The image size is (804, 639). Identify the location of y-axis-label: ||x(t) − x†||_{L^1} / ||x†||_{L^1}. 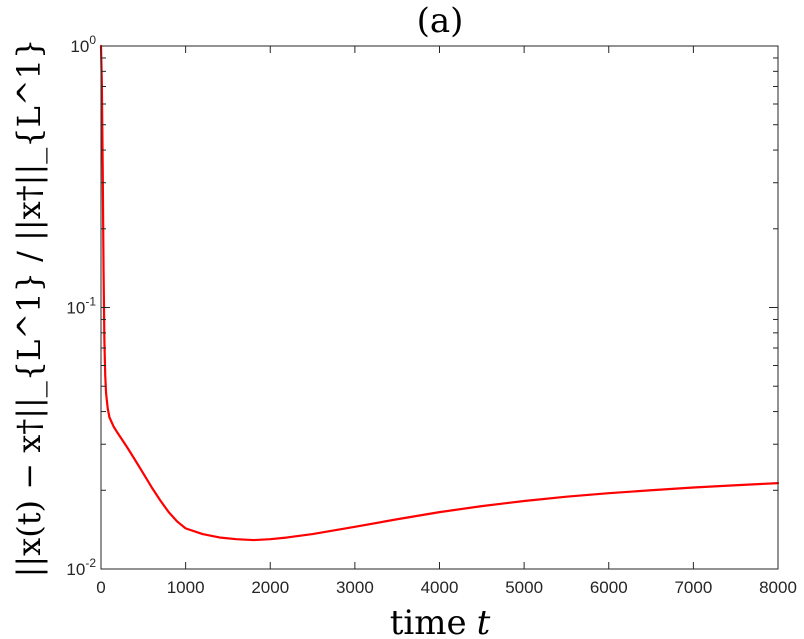
(29, 308).